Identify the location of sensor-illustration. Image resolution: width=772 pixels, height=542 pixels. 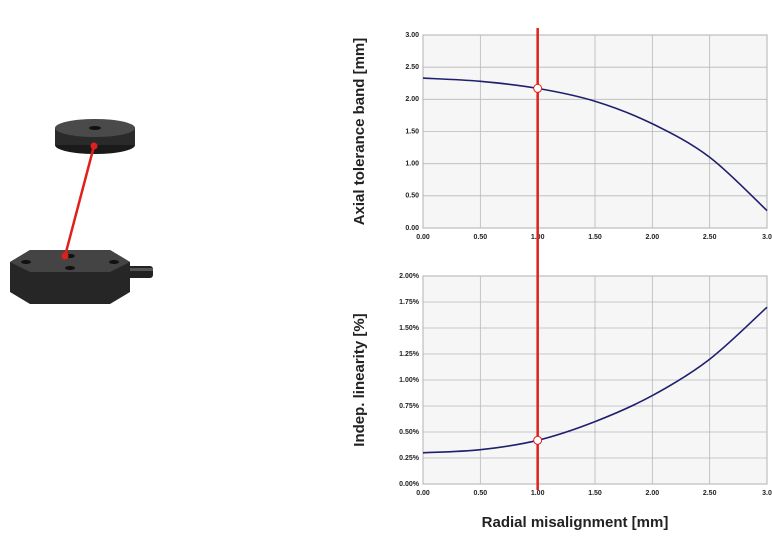
(81, 211).